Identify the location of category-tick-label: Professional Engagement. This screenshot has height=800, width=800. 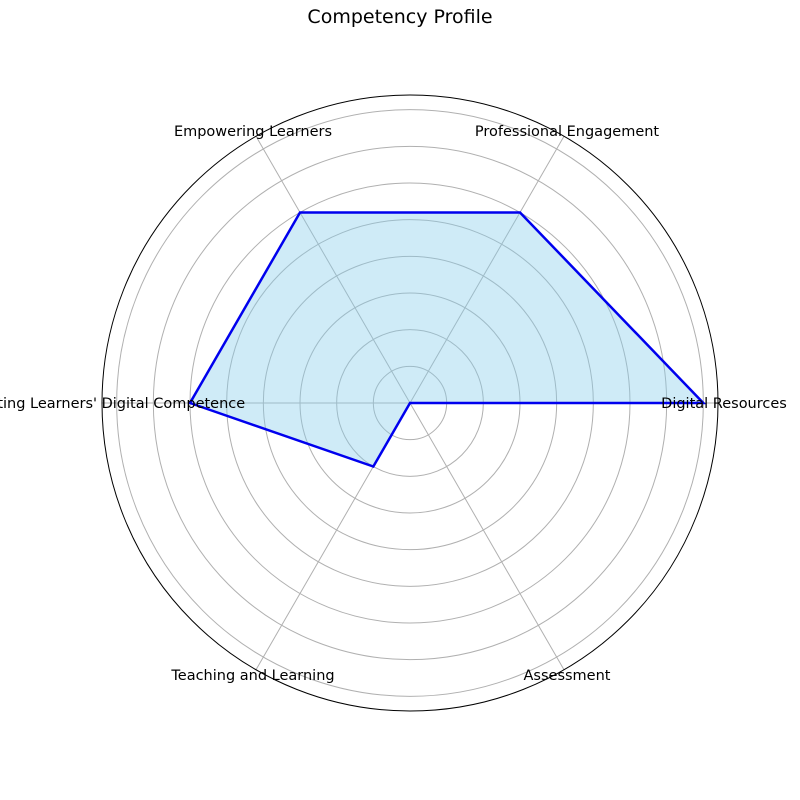
(567, 132).